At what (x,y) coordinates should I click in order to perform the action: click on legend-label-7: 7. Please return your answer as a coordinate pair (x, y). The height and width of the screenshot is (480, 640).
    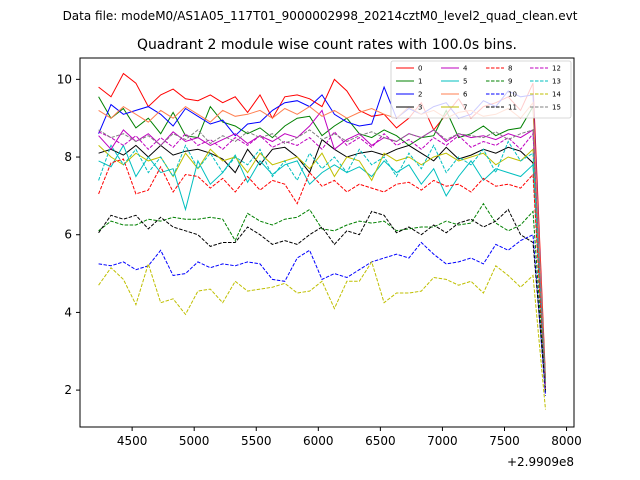
    Looking at the image, I should click on (465, 108).